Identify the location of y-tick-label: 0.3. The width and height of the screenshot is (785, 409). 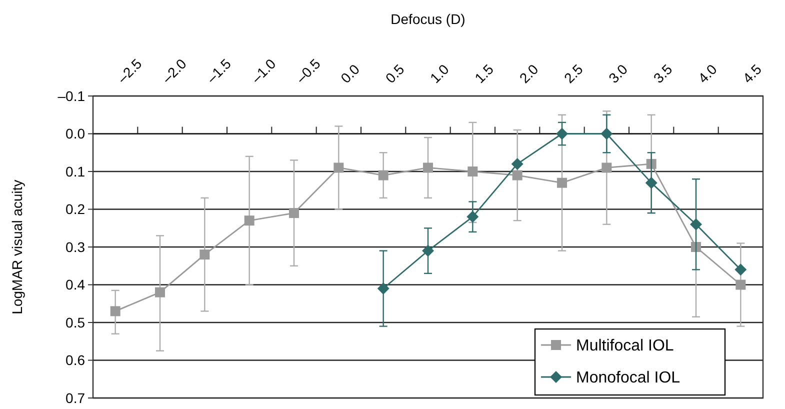
(76, 246).